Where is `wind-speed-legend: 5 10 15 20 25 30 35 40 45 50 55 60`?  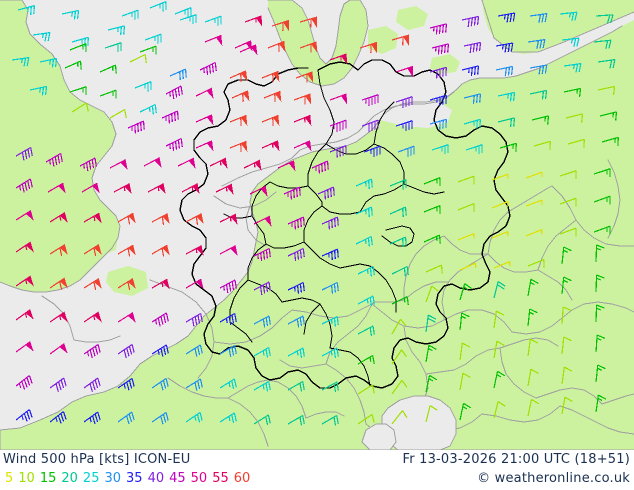
wind-speed-legend: 5 10 15 20 25 30 35 40 45 50 55 60 is located at coordinates (130, 478).